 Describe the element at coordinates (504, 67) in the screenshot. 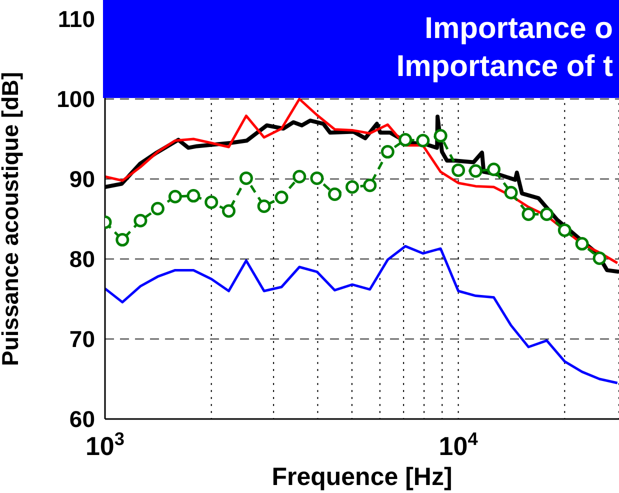

I see `annotation: Importance of t` at that location.